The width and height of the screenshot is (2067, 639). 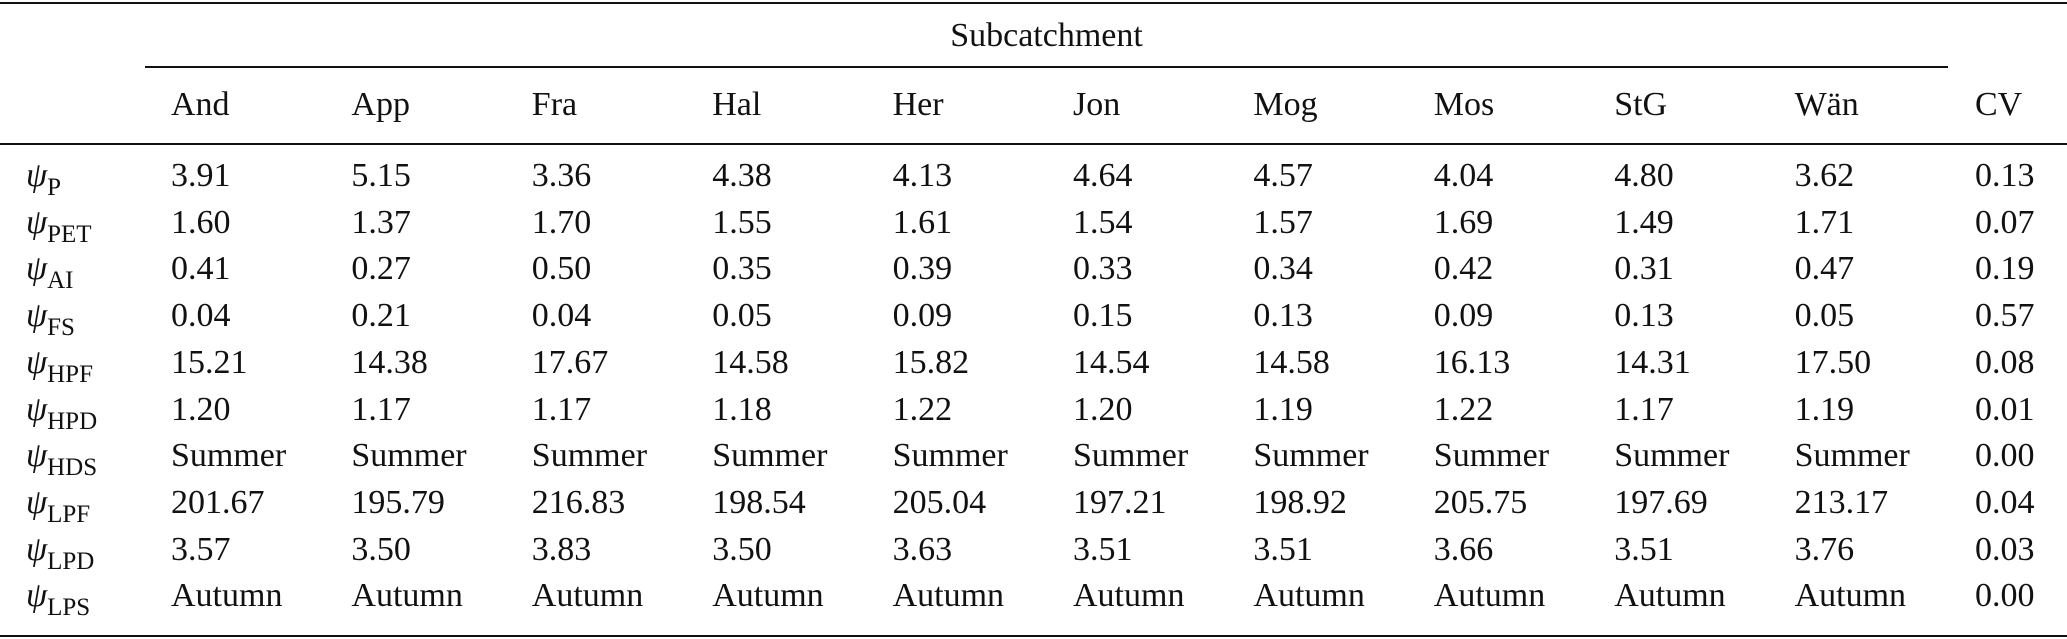 I want to click on row-label: ψLPS, so click(x=58, y=599).